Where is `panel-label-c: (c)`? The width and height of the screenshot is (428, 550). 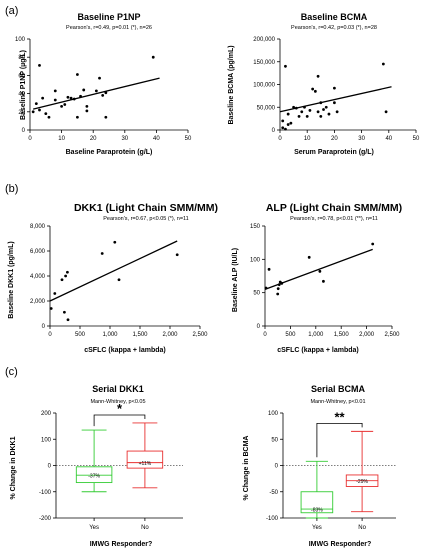
panel-label-c: (c) is located at coordinates (11, 372).